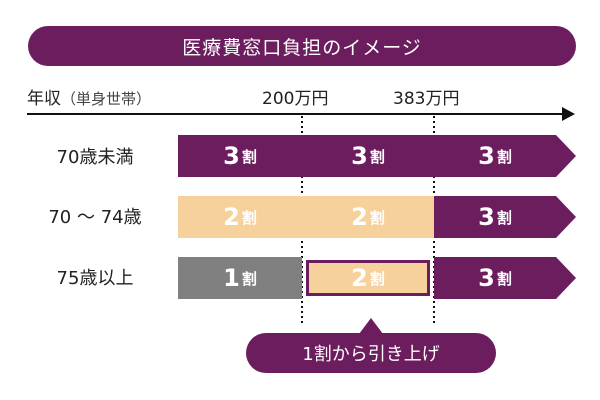 The width and height of the screenshot is (600, 400). Describe the element at coordinates (231, 278) in the screenshot. I see `rate-value: 1` at that location.